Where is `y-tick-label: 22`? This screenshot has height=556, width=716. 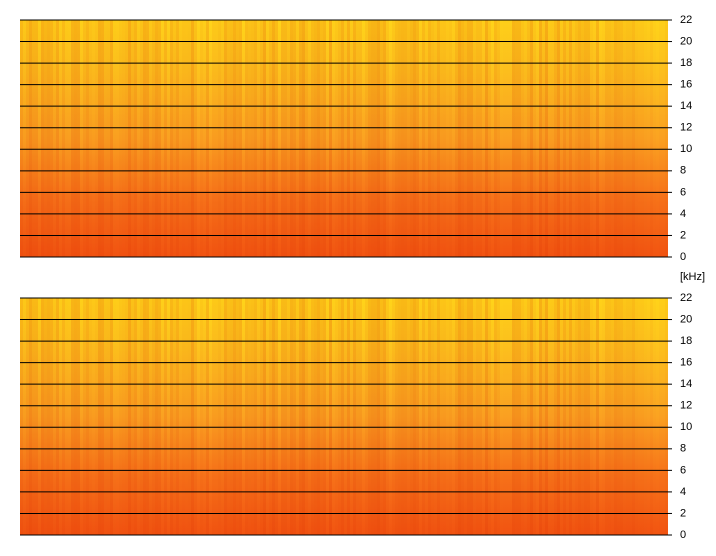 y-tick-label: 22 is located at coordinates (686, 20).